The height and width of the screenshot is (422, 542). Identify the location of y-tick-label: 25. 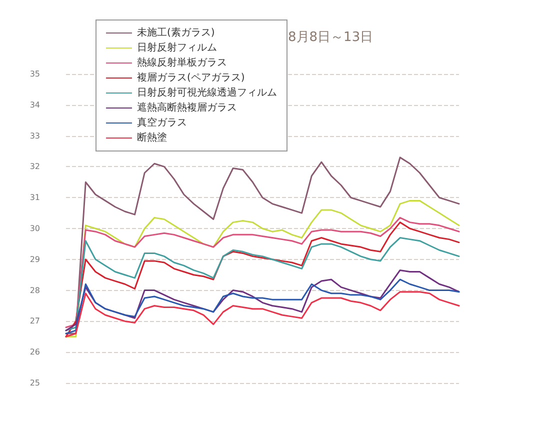
(35, 383).